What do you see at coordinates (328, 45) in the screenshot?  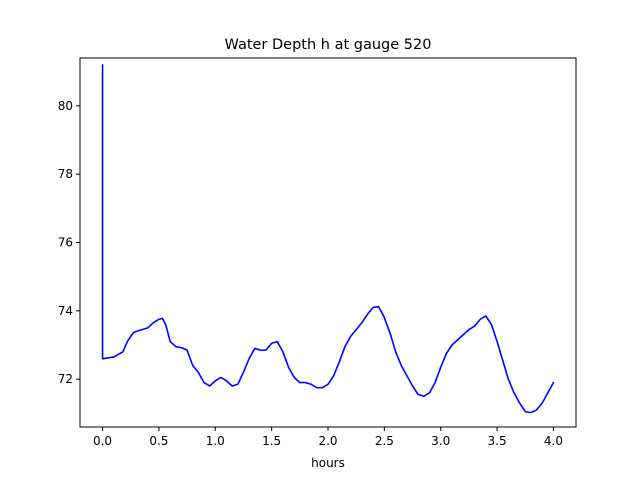 I see `chart-title: Water Depth h at gauge 520` at bounding box center [328, 45].